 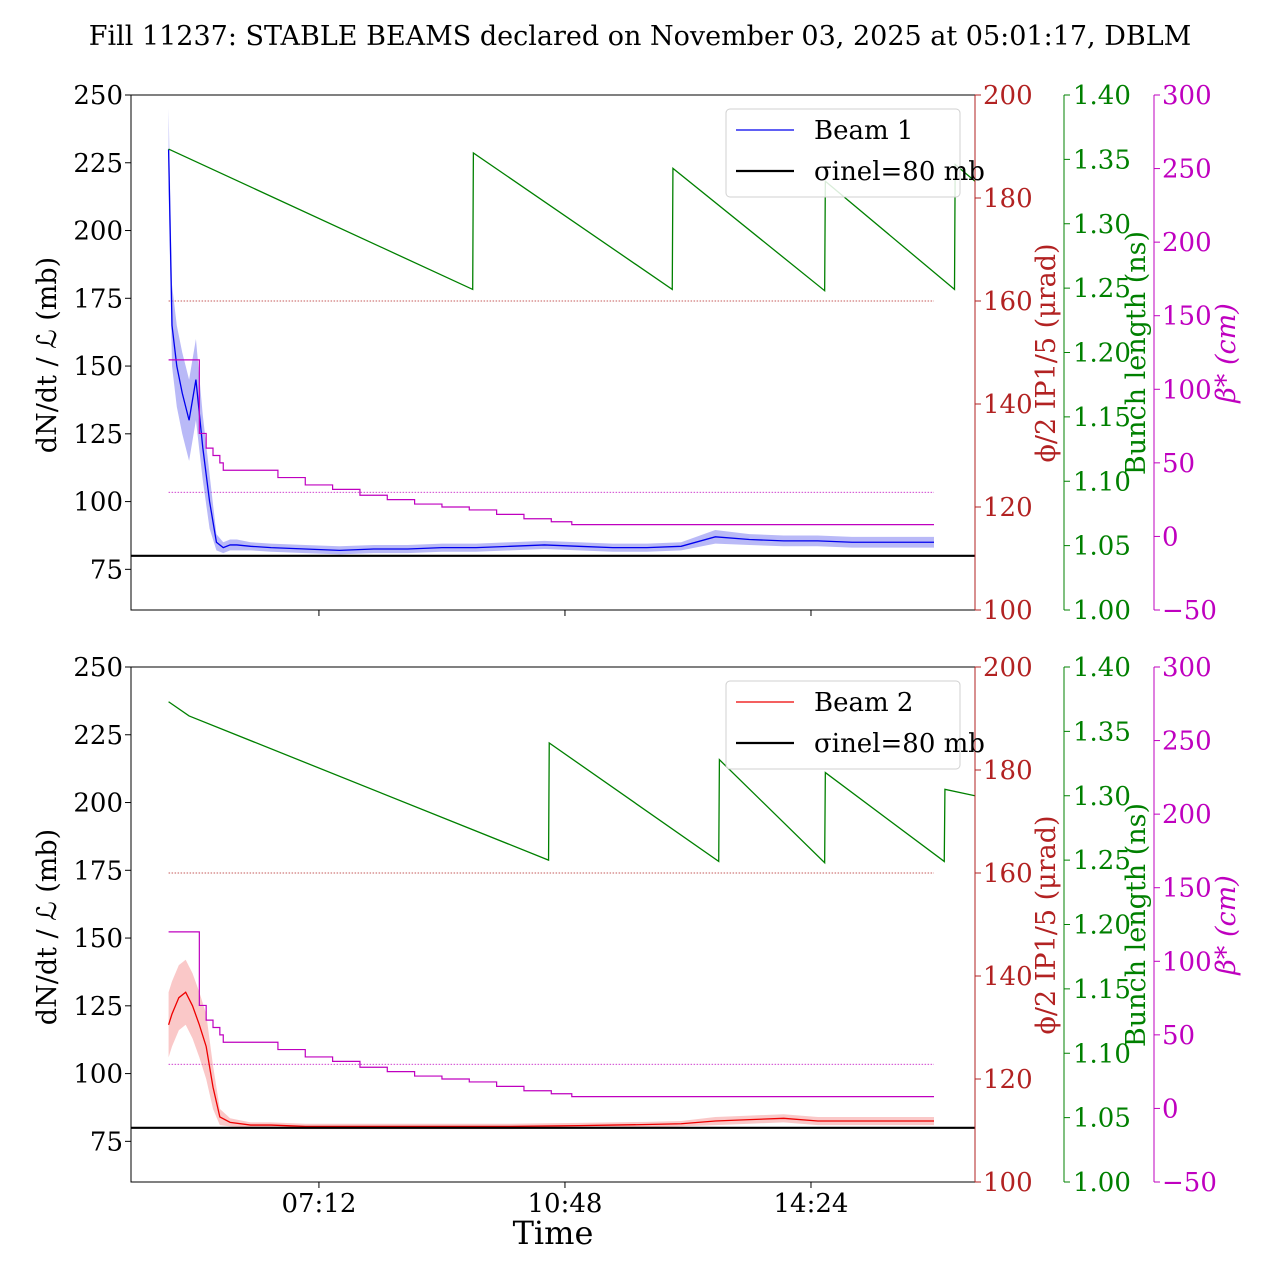 I want to click on legend-series-label: Beam 2, so click(x=863, y=703).